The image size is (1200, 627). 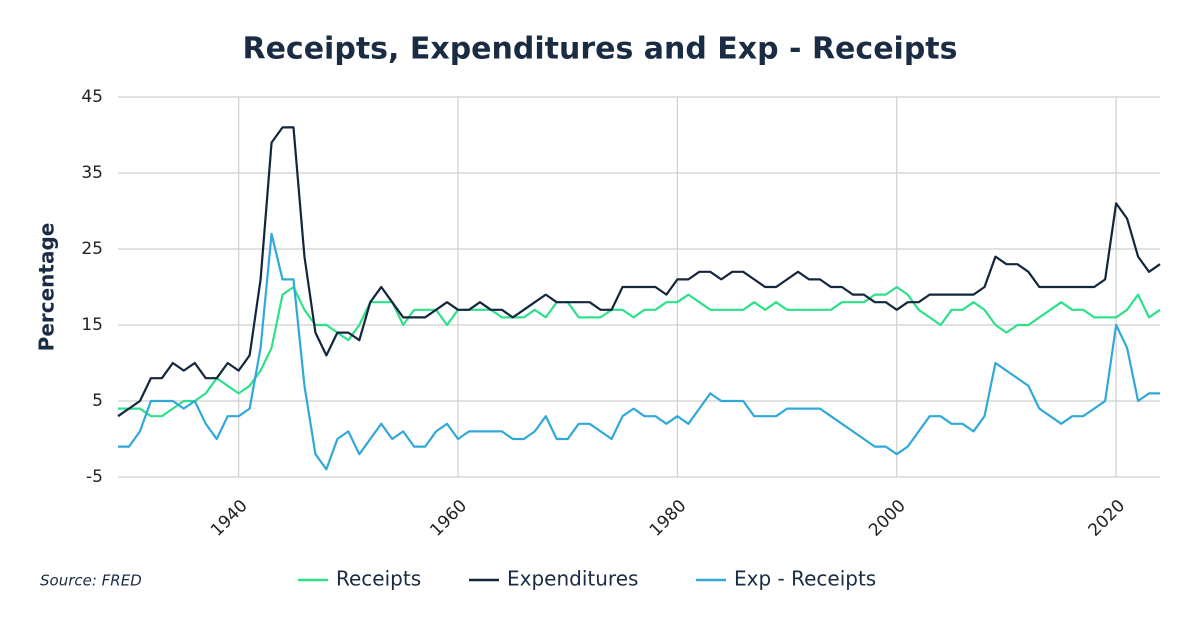 I want to click on y-tick-label: -5, so click(x=94, y=477).